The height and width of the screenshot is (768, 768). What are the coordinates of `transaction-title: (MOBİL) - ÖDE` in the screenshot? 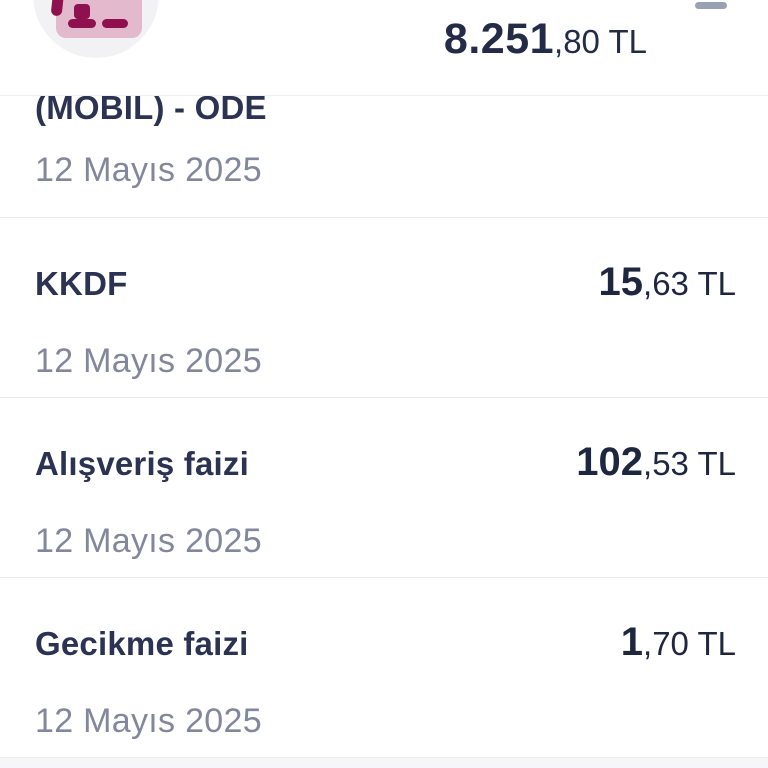 It's located at (151, 111).